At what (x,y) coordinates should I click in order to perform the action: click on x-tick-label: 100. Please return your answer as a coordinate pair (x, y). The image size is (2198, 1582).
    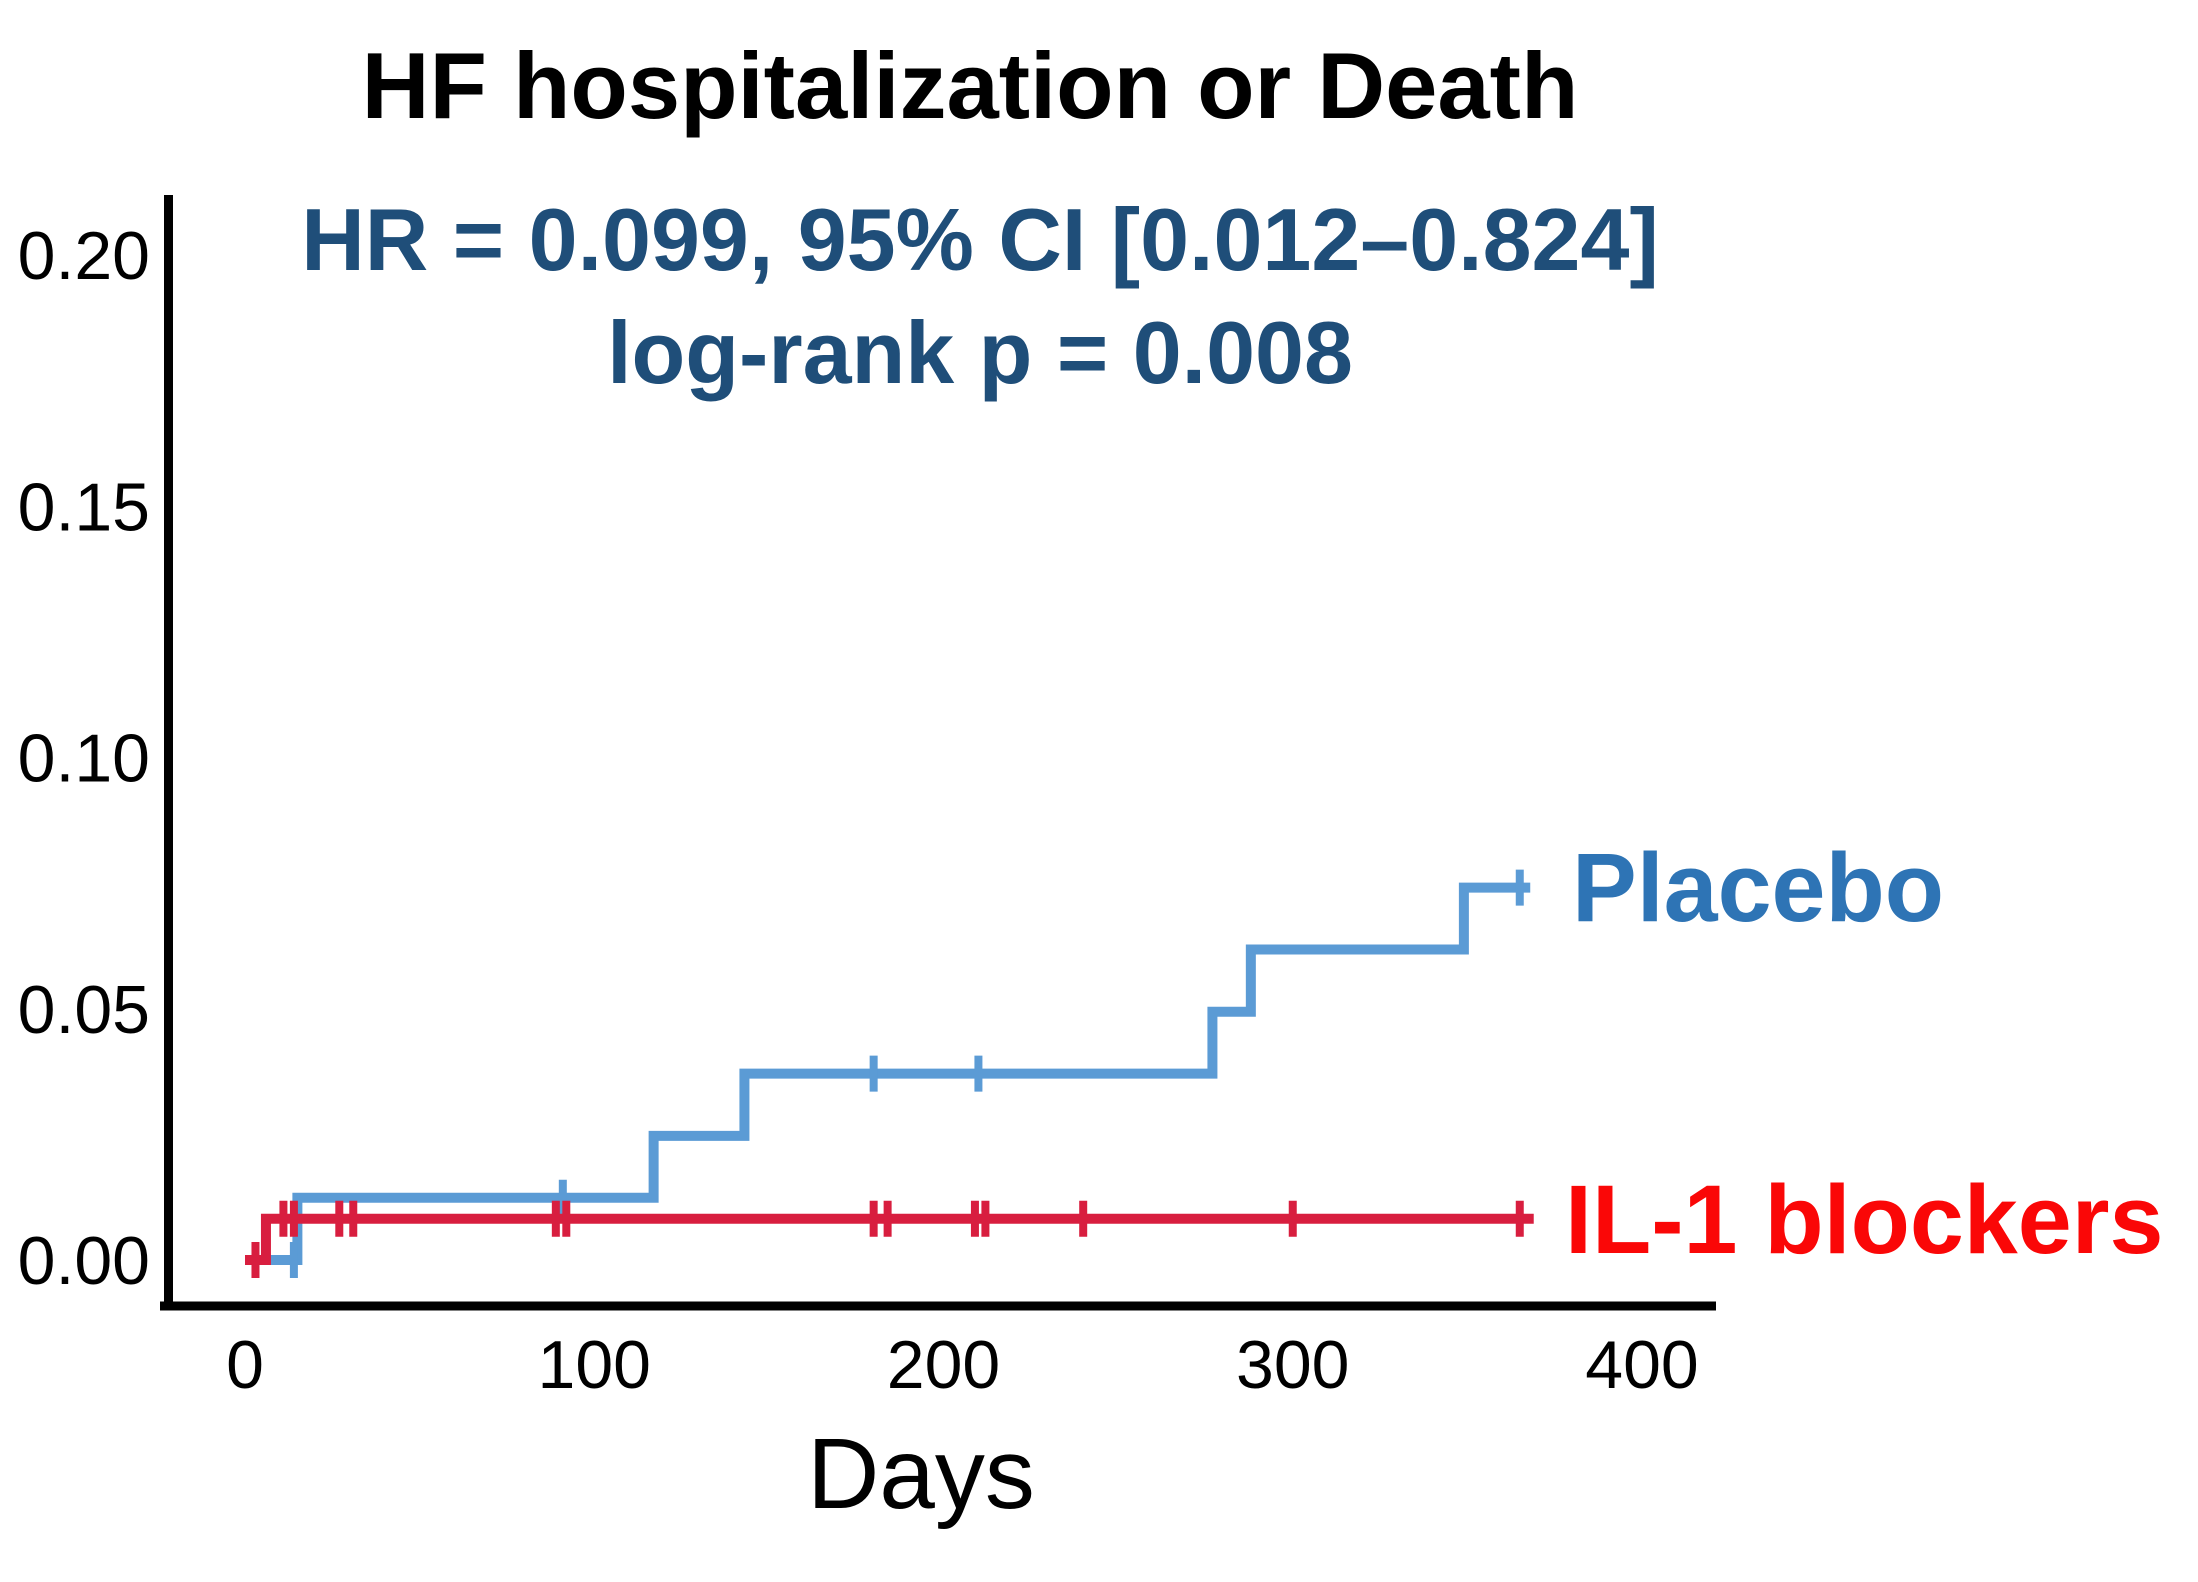
    Looking at the image, I should click on (594, 1365).